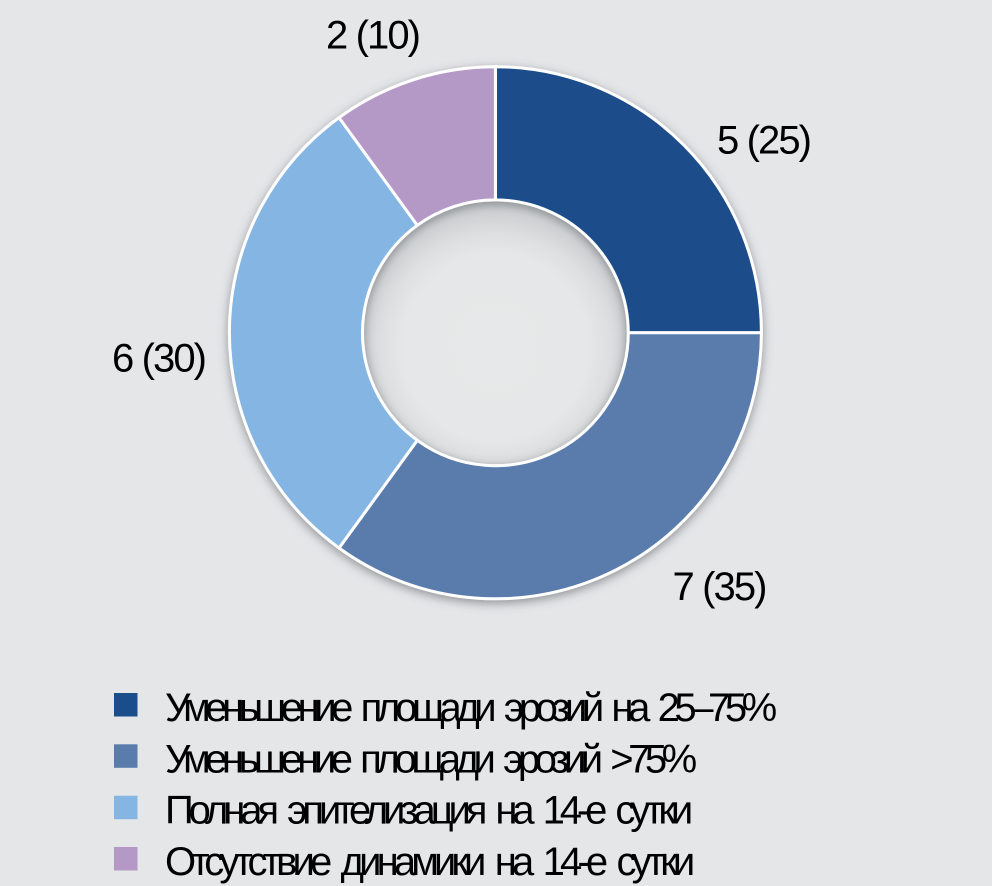  Describe the element at coordinates (430, 862) in the screenshot. I see `svg-text:Отсутствие динамики на 14-е су: Отсутствие динамики на 14-е сутки` at that location.